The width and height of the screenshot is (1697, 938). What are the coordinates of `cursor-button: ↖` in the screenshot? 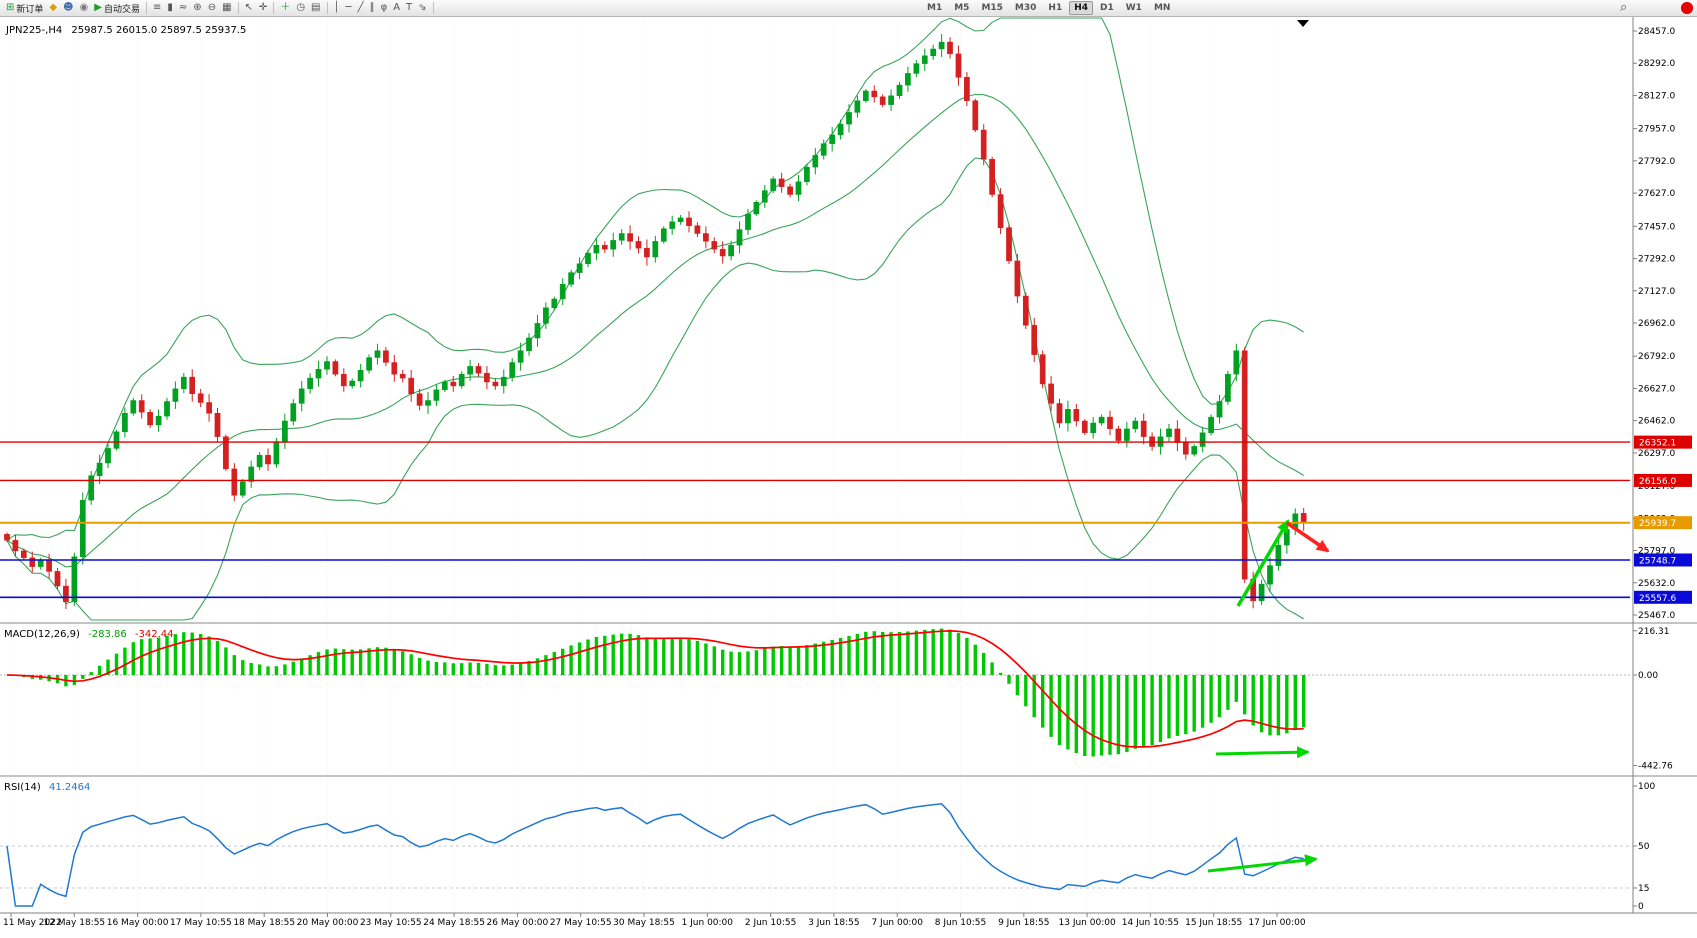 It's located at (249, 8).